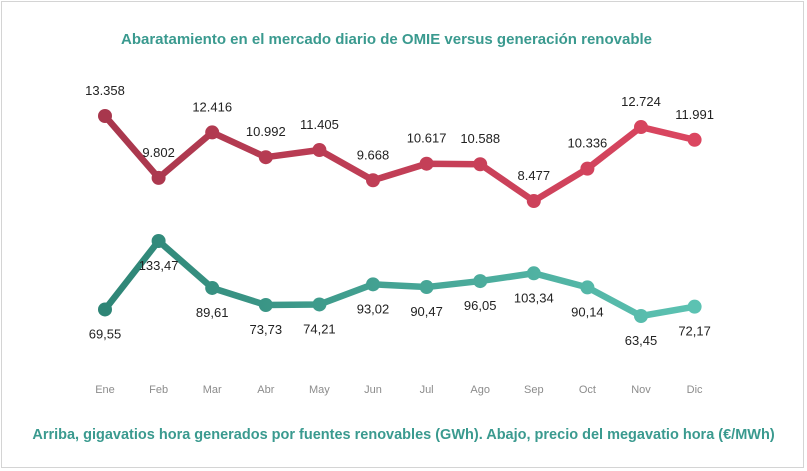 This screenshot has width=807, height=471. What do you see at coordinates (641, 101) in the screenshot?
I see `renewables-data-label: 12.724` at bounding box center [641, 101].